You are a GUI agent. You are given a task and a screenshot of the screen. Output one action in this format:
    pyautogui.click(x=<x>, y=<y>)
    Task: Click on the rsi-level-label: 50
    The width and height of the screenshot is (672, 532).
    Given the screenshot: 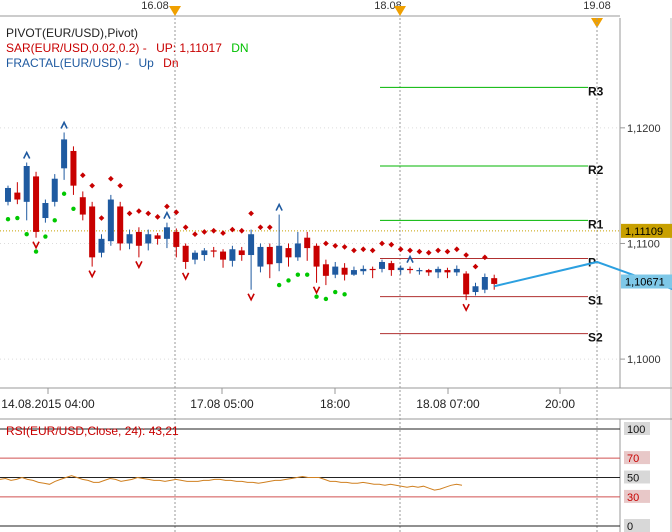 What is the action you would take?
    pyautogui.click(x=633, y=479)
    